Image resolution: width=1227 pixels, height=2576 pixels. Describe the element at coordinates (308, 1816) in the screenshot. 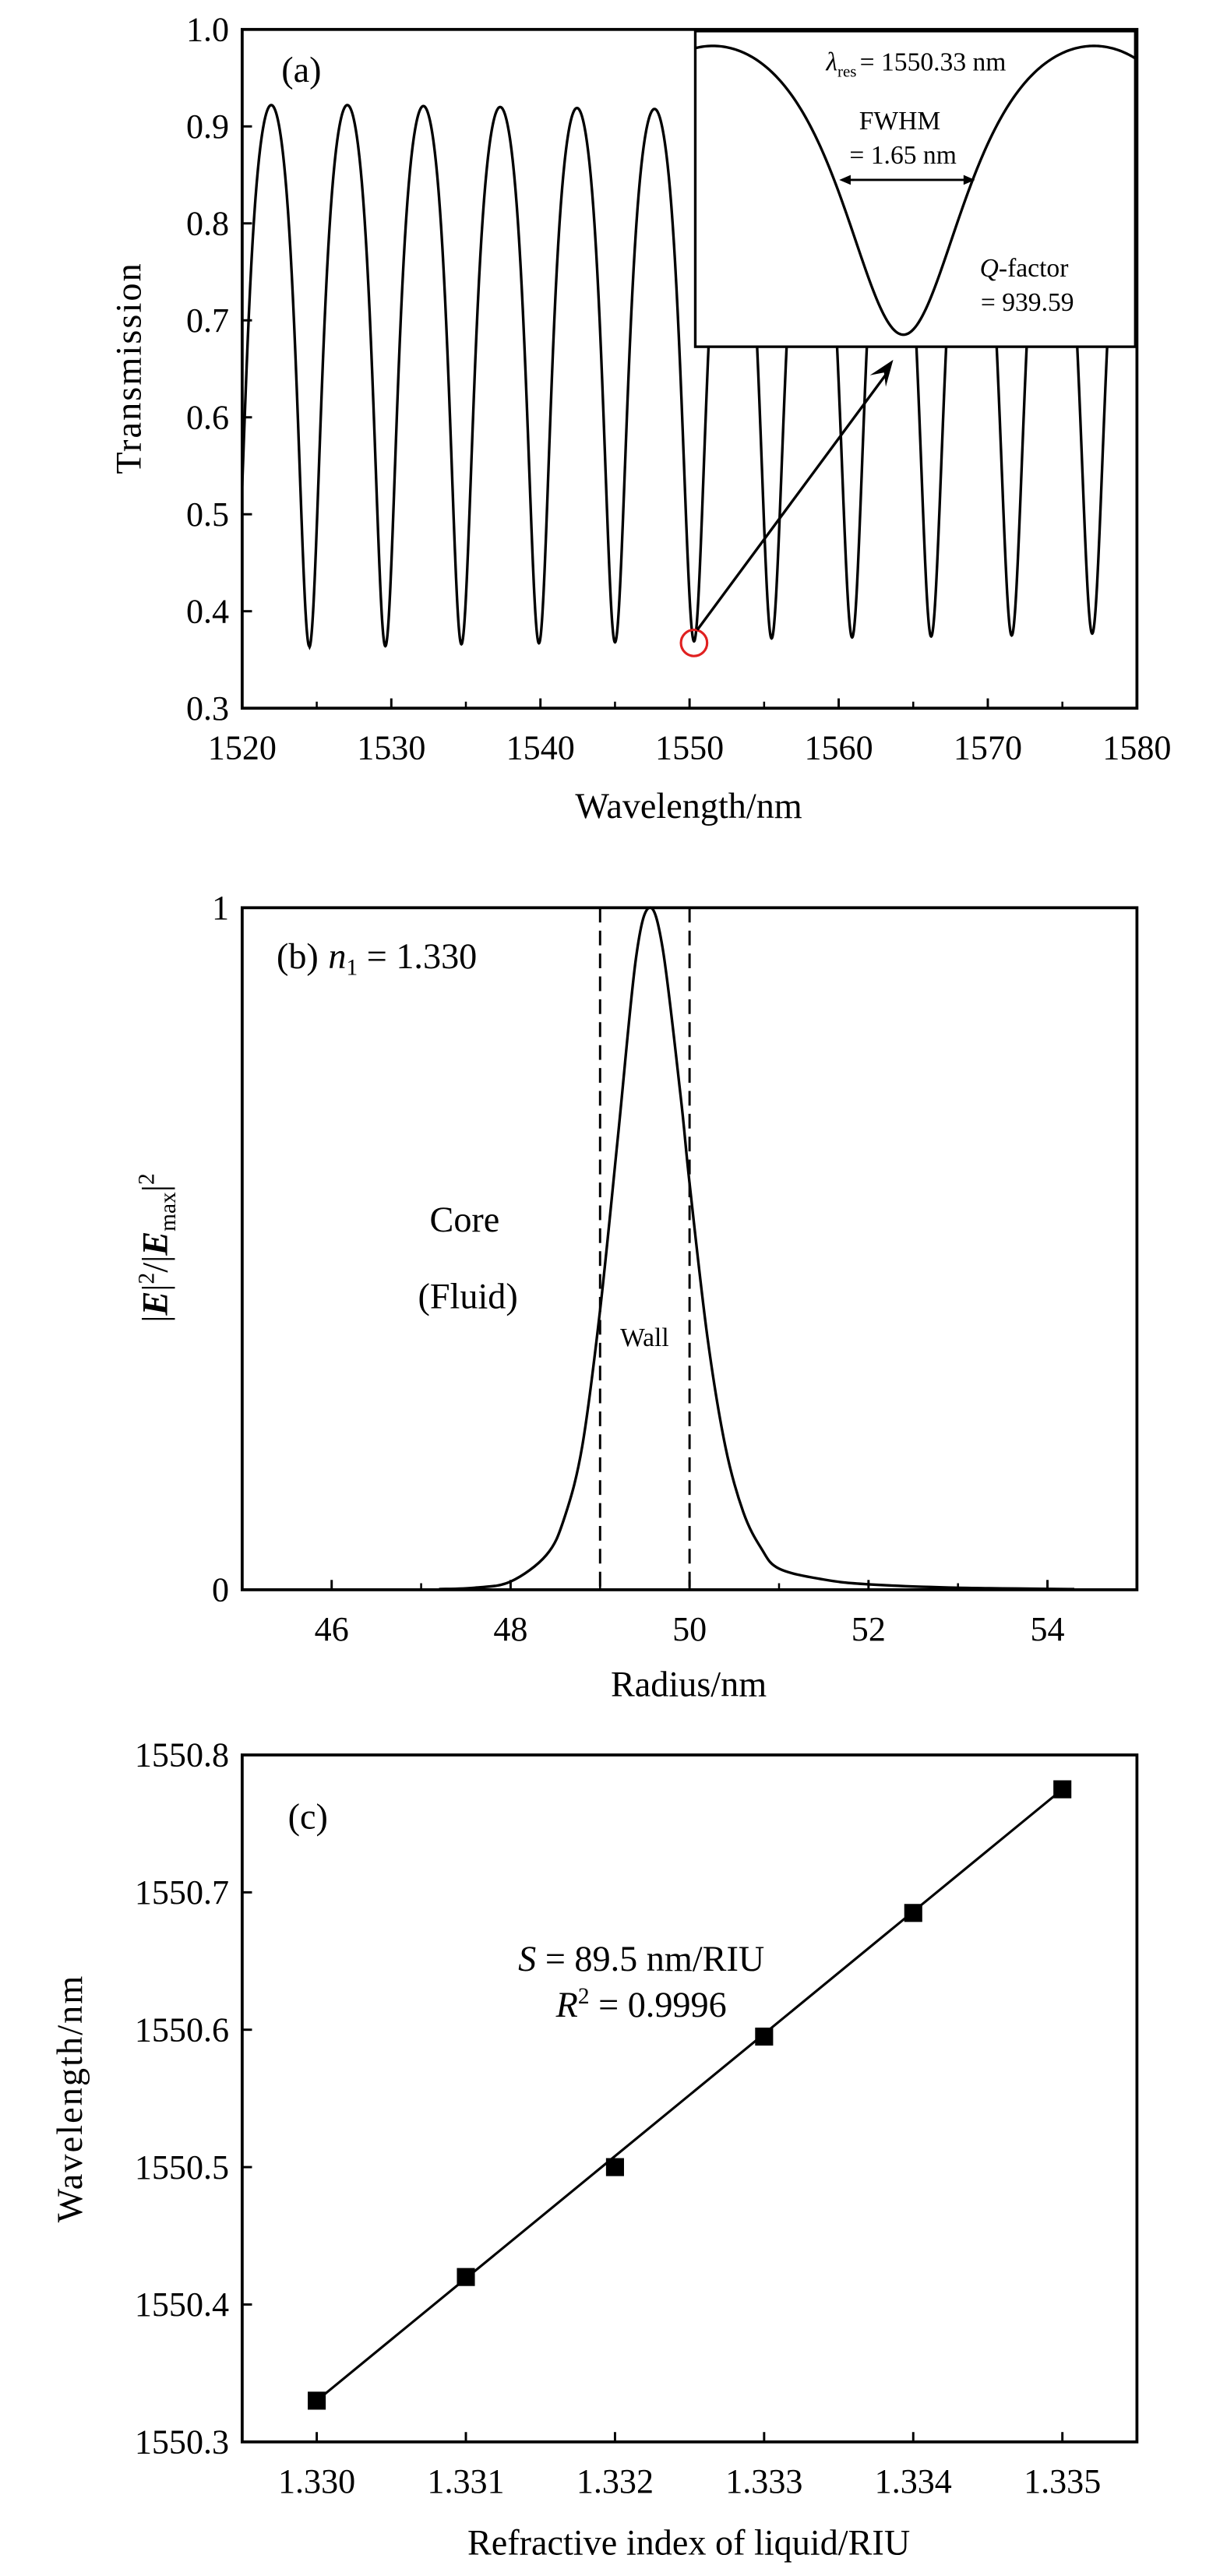

I see `panel-label-c: (c)` at that location.